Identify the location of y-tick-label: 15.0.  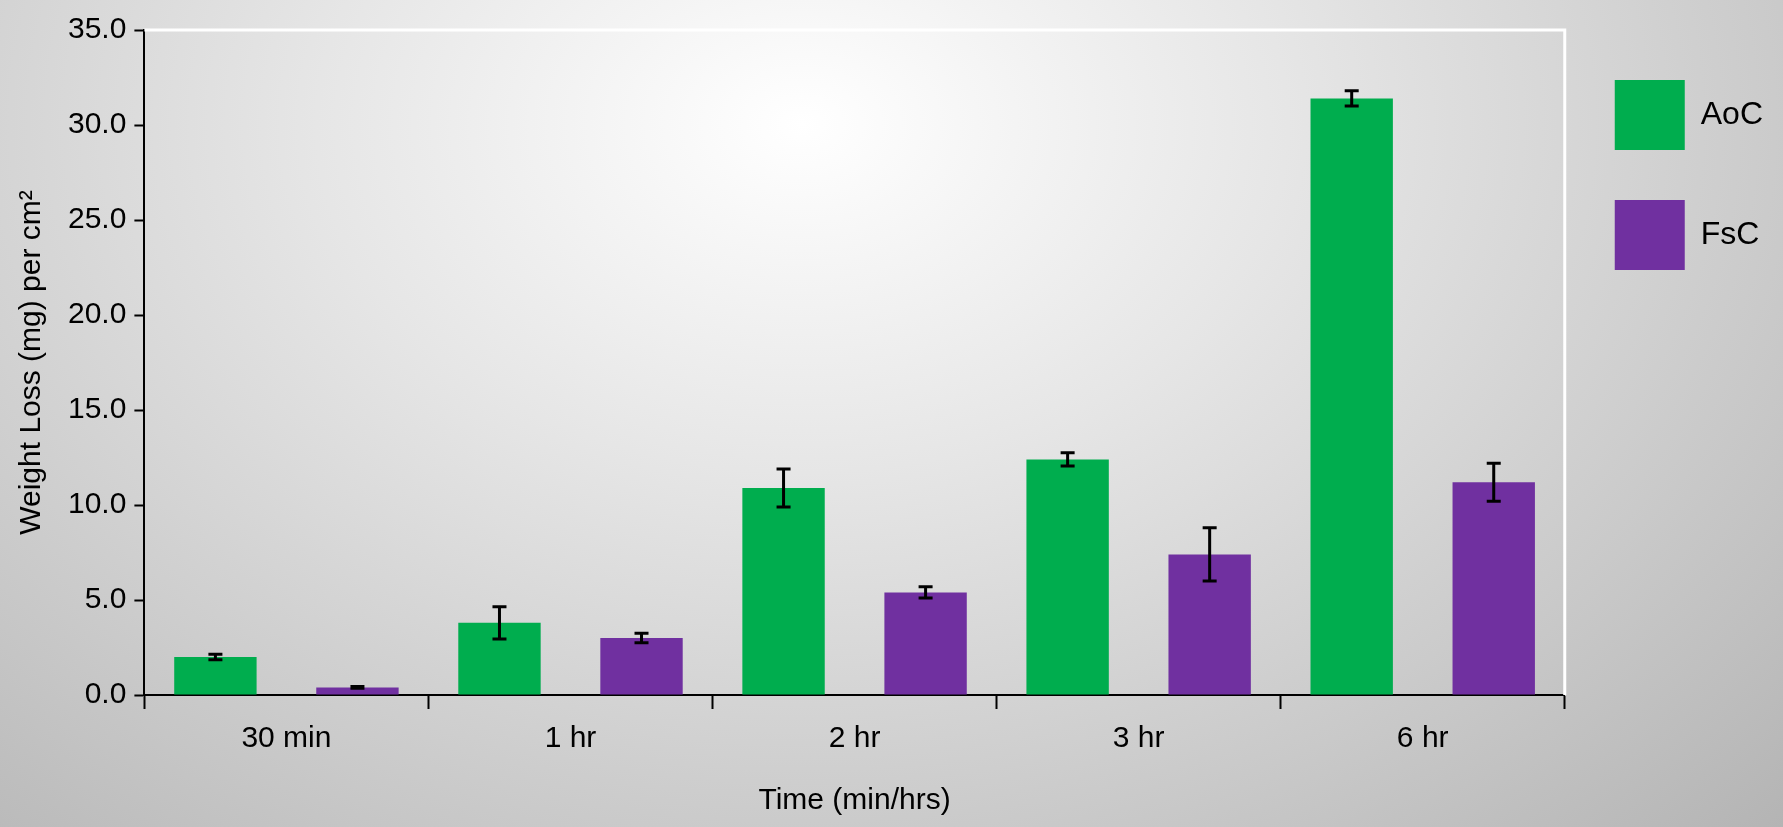
(97, 408).